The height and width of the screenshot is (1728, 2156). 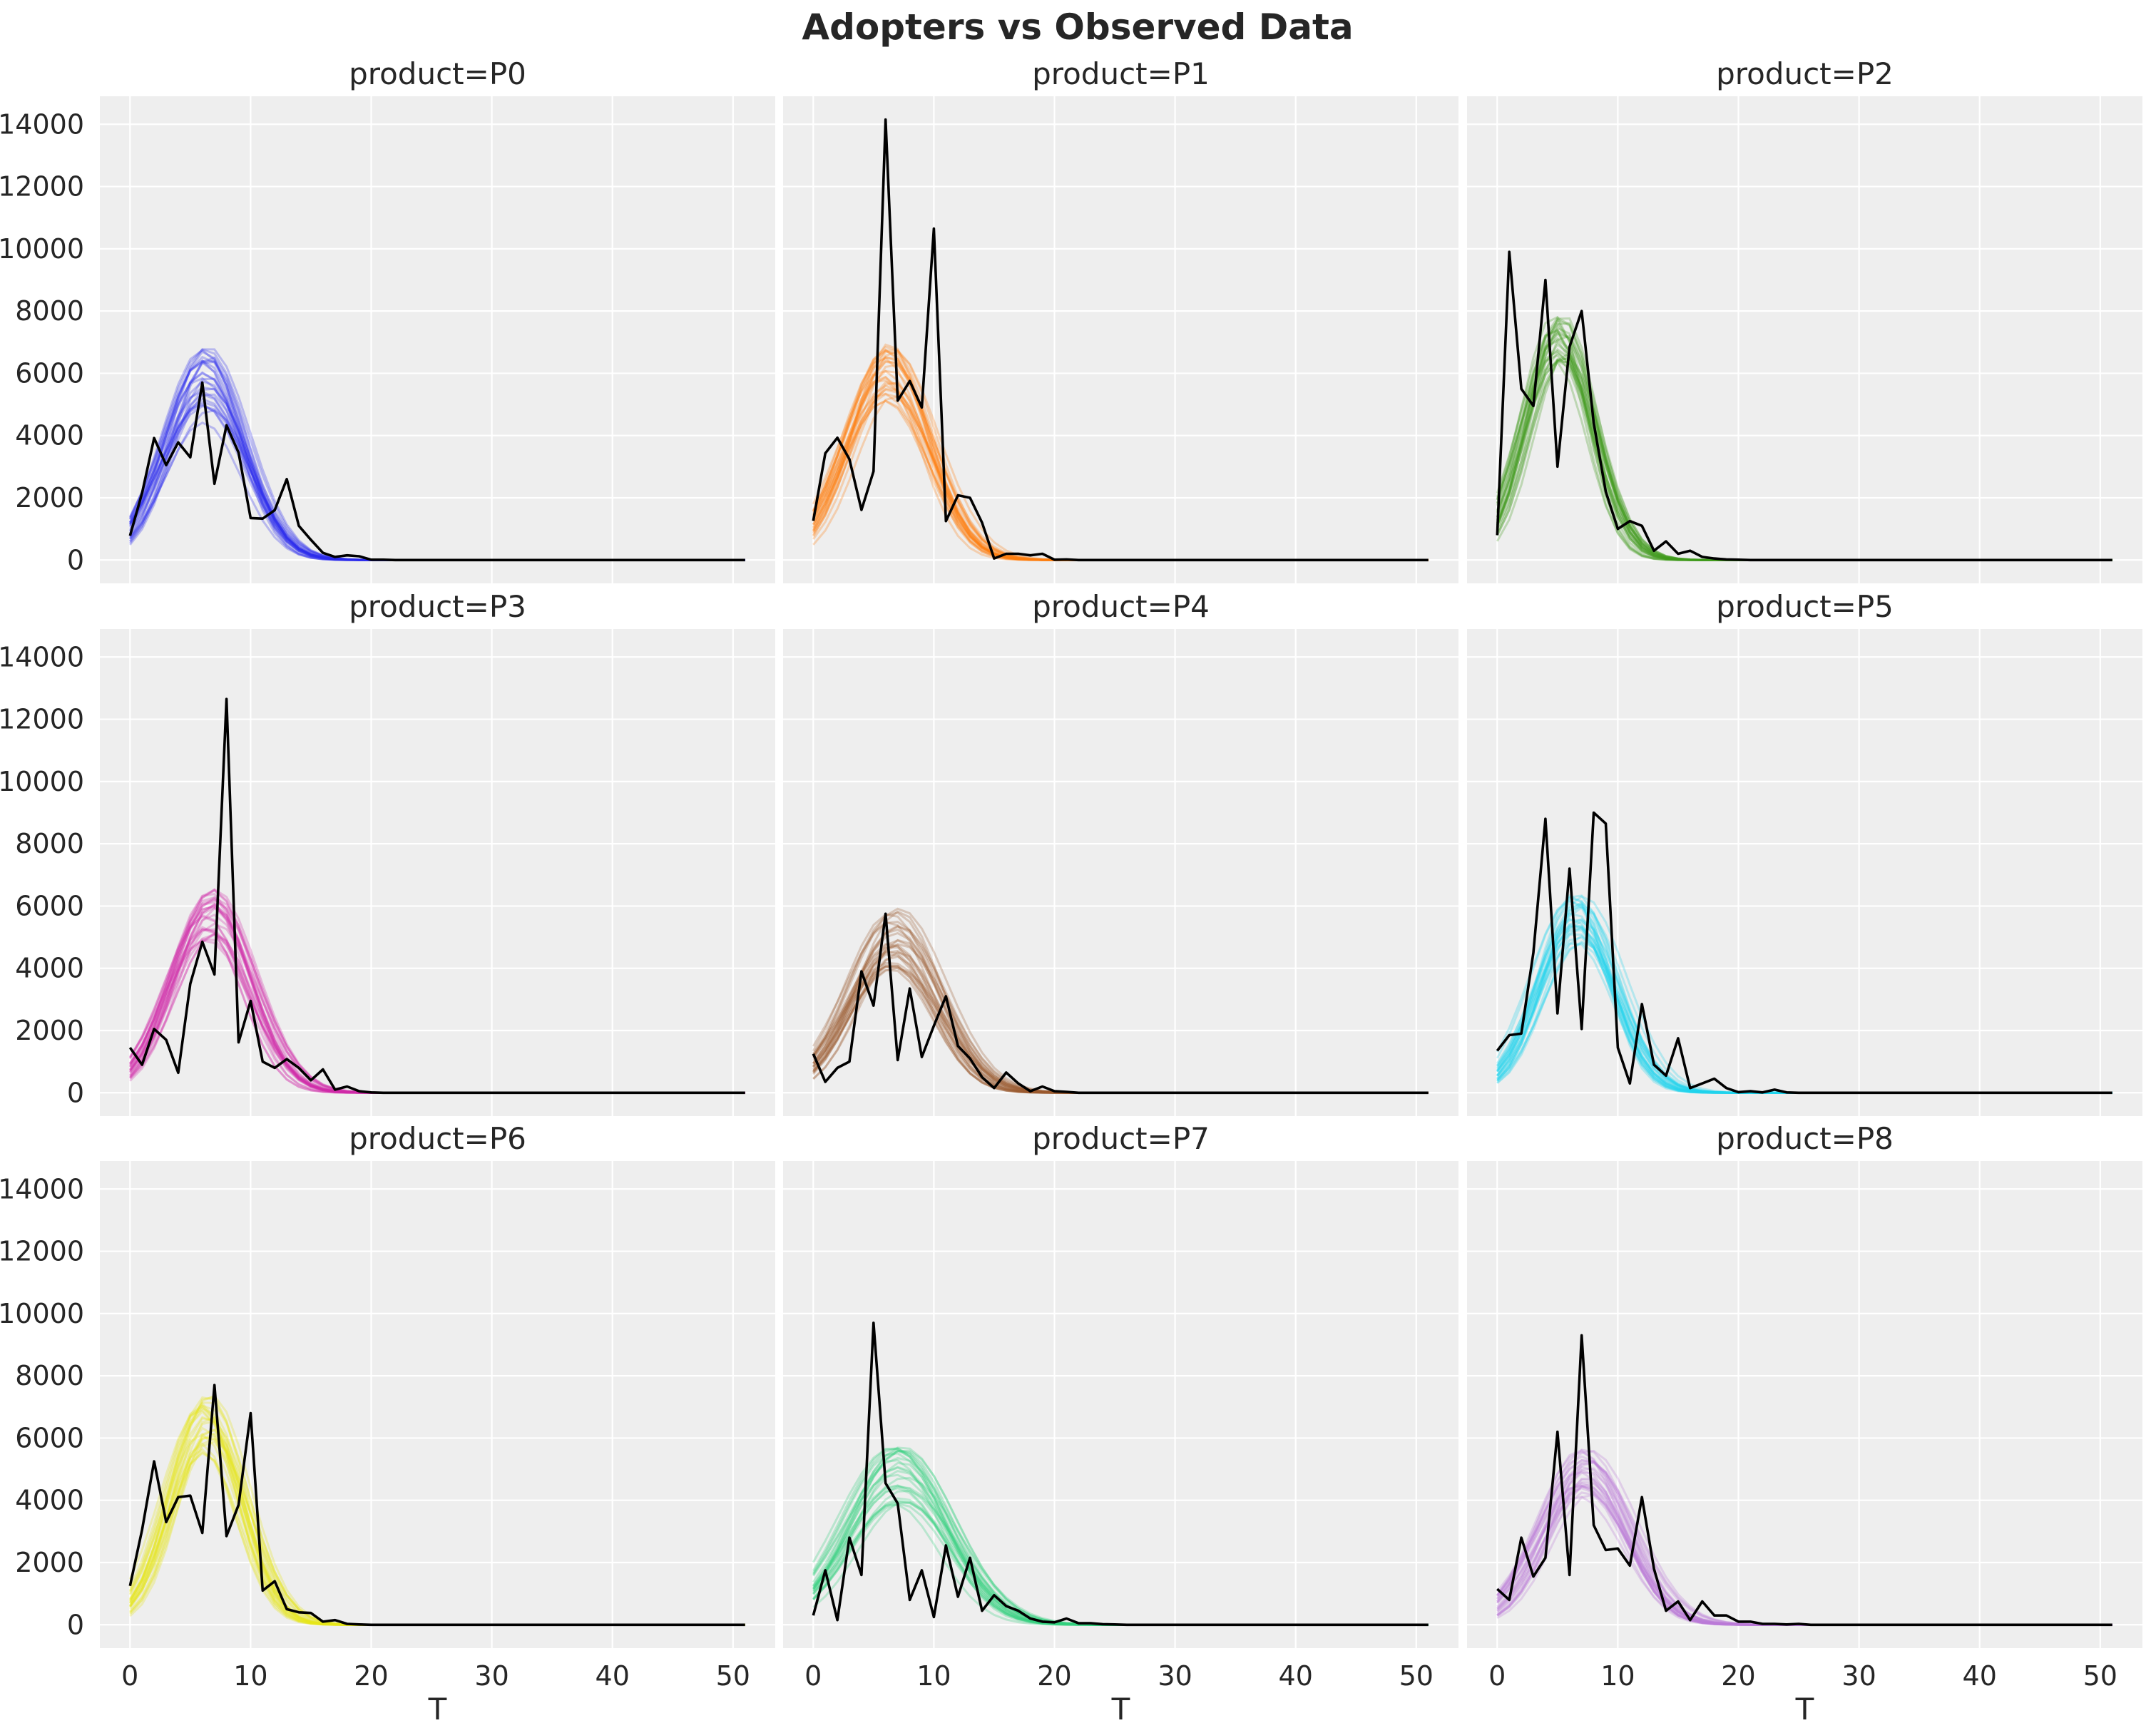 What do you see at coordinates (1121, 73) in the screenshot?
I see `panel-title: product=P1` at bounding box center [1121, 73].